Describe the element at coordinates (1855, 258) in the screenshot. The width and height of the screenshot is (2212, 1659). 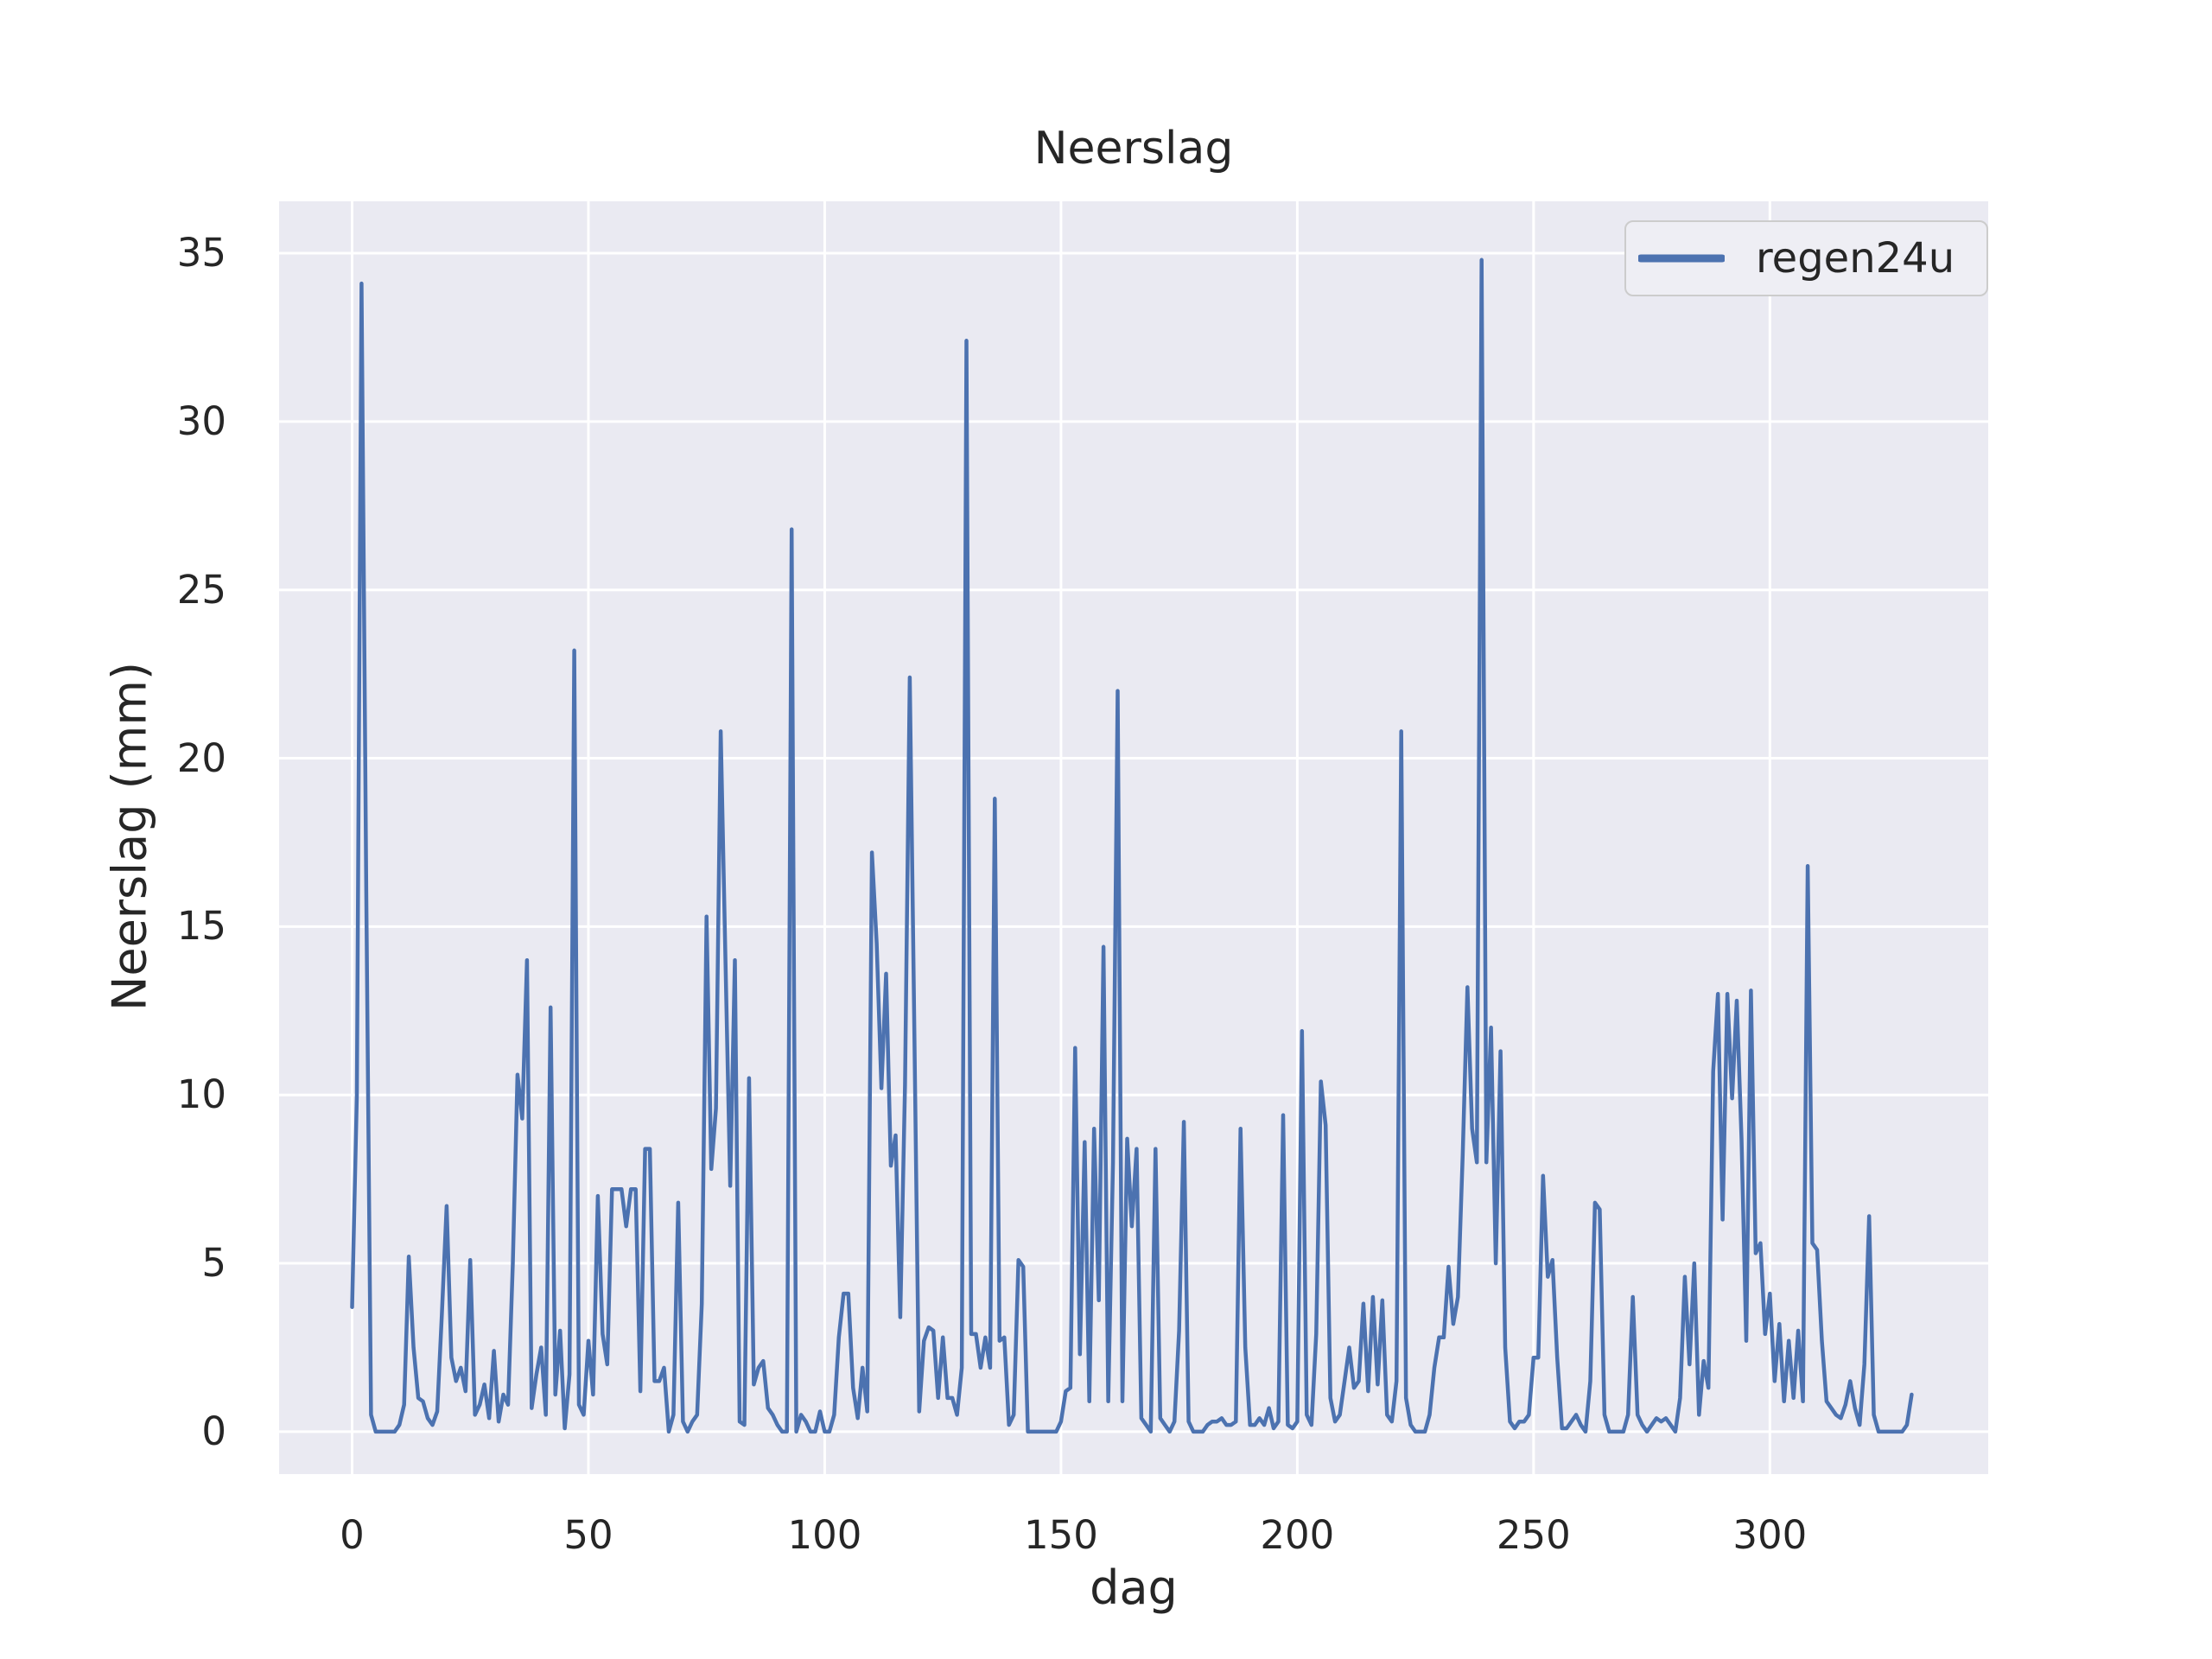
I see `legend-label: regen24u` at that location.